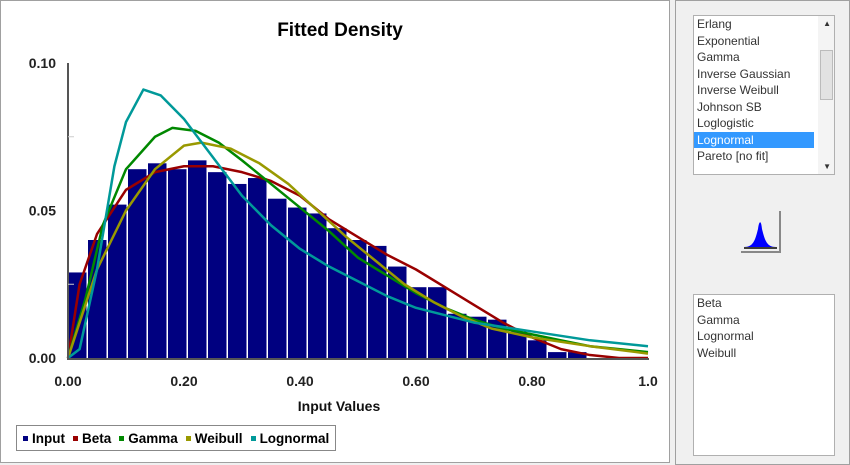 The height and width of the screenshot is (465, 850). I want to click on distribution-item: Pareto [no fit], so click(733, 156).